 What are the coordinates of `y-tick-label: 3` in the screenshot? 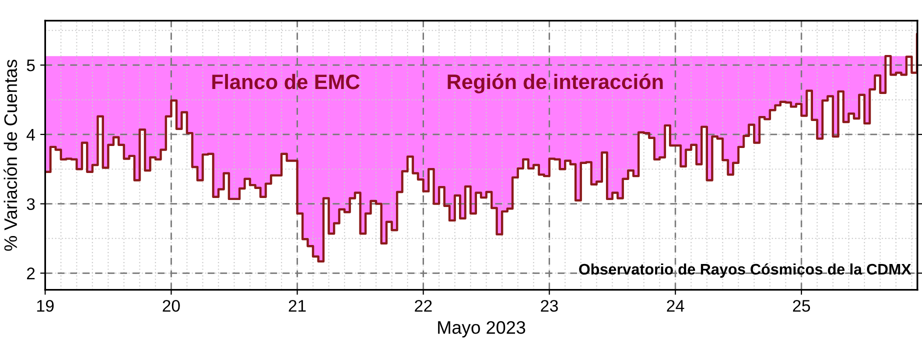 It's located at (30, 204).